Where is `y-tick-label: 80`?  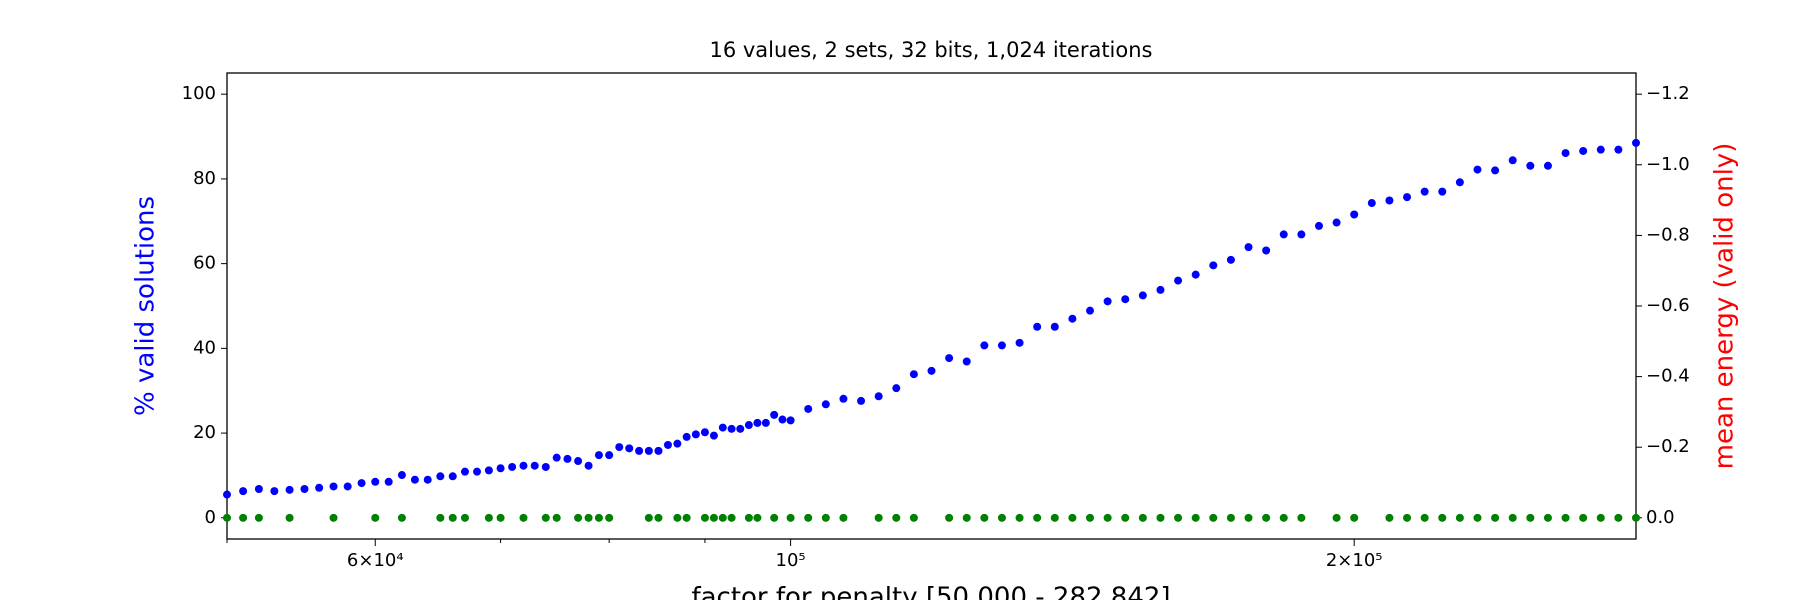
y-tick-label: 80 is located at coordinates (204, 178).